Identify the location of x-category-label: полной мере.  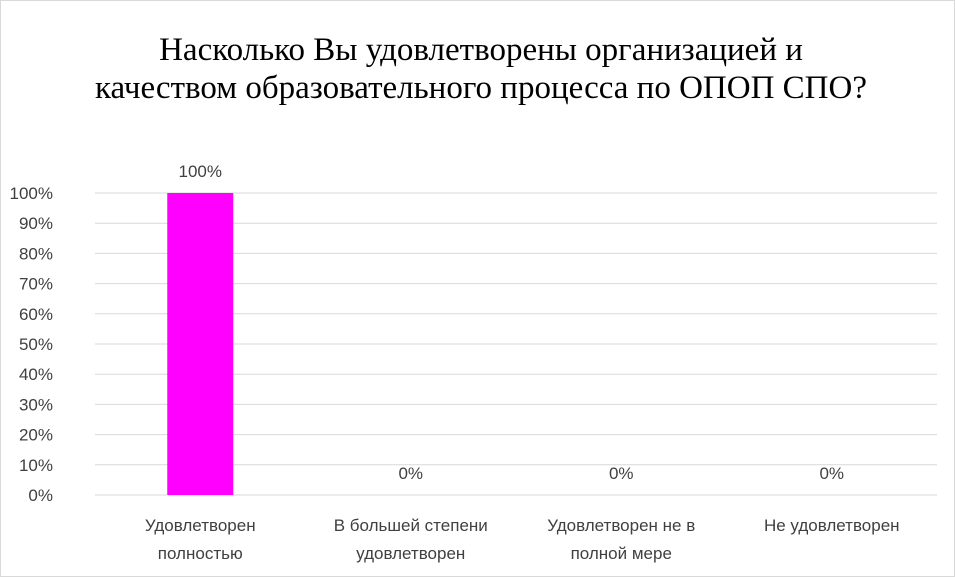
(621, 553).